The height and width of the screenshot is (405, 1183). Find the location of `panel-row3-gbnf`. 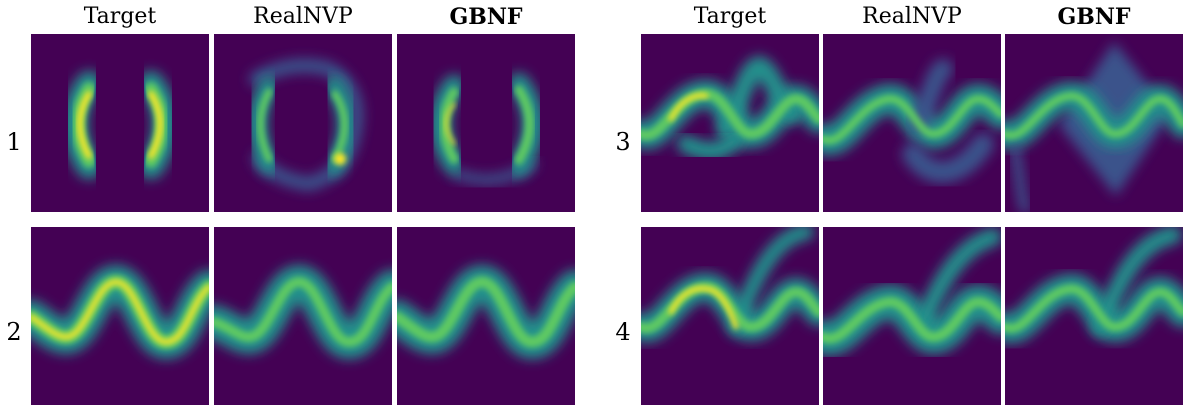

panel-row3-gbnf is located at coordinates (1094, 123).